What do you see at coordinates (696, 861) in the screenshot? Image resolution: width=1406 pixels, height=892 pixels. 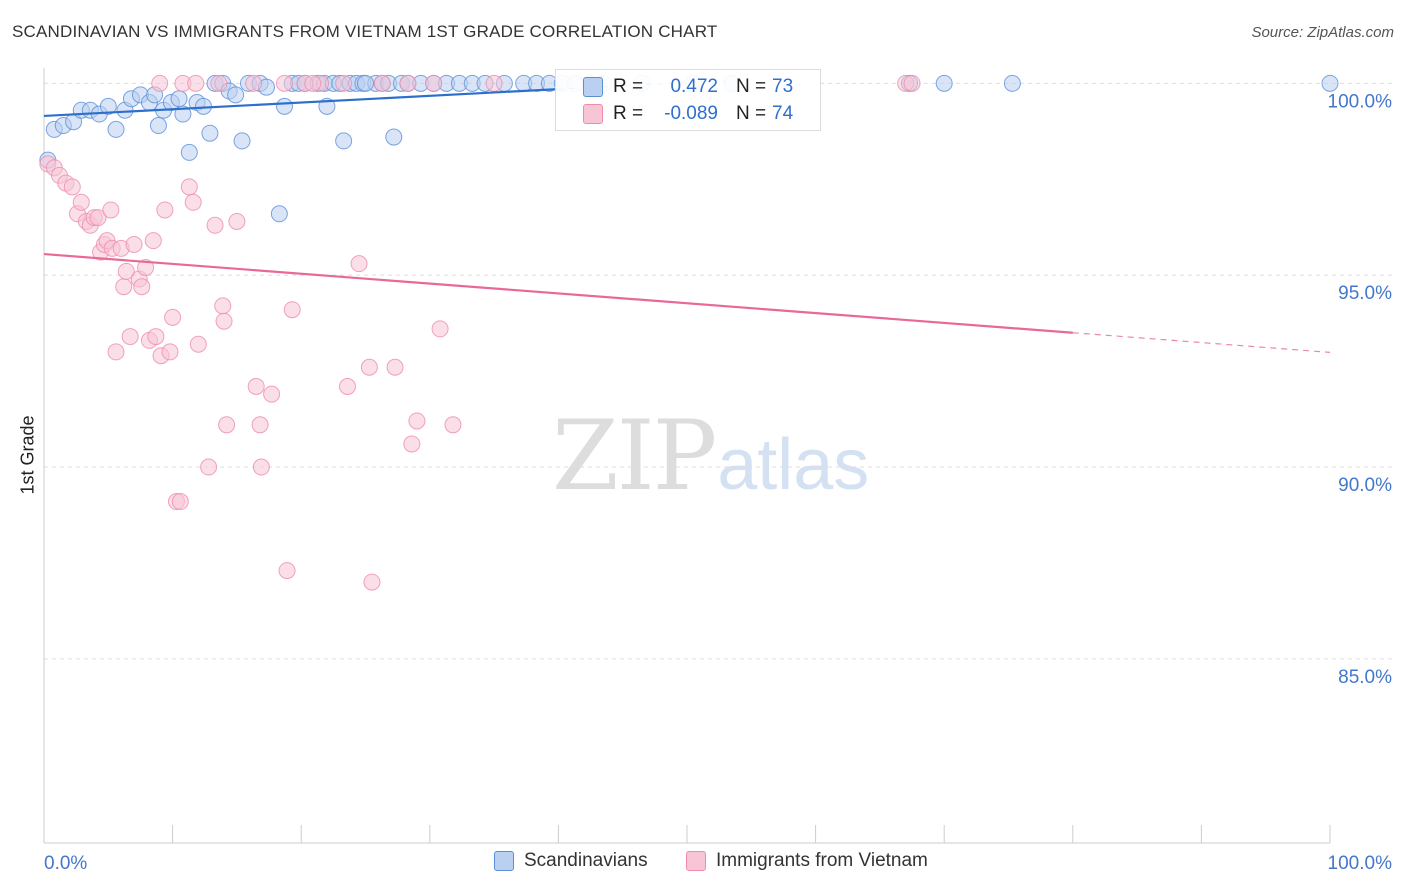 I see `legend-swatch-pink` at bounding box center [696, 861].